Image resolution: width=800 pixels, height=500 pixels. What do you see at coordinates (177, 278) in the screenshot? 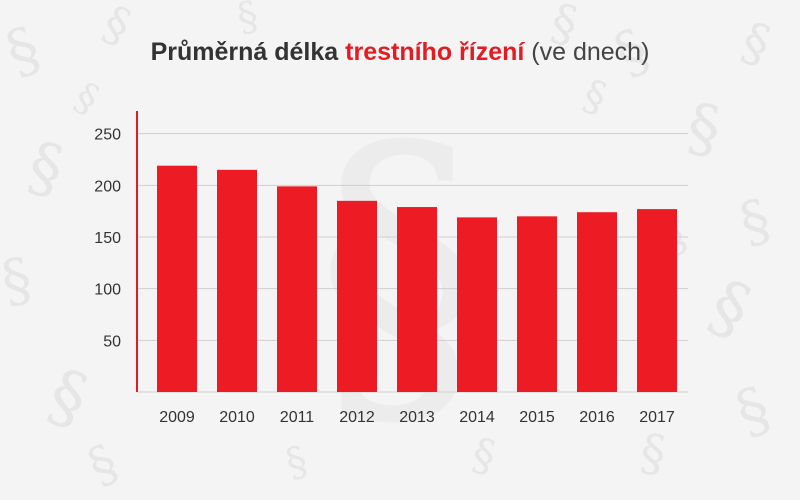
I see `bar-2009` at bounding box center [177, 278].